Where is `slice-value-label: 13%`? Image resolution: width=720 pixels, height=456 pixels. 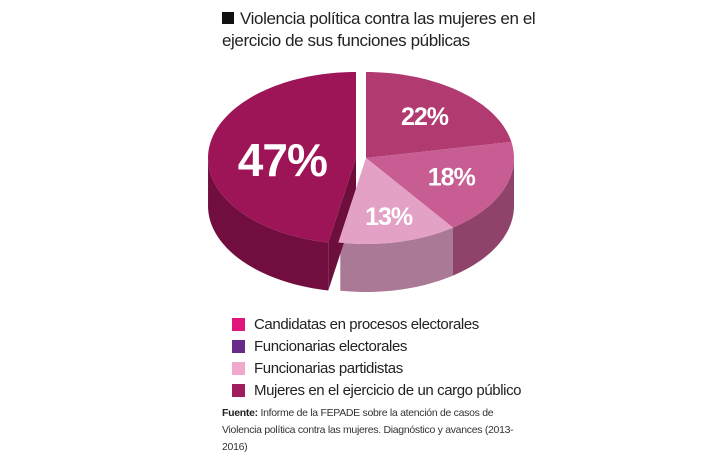
slice-value-label: 13% is located at coordinates (389, 217).